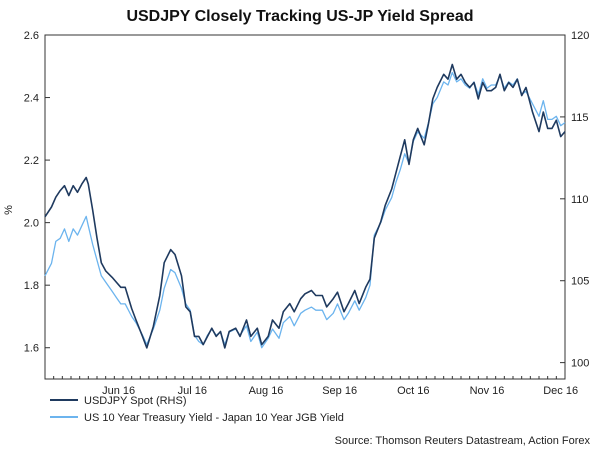  I want to click on x-tick-label: Aug 16, so click(266, 391).